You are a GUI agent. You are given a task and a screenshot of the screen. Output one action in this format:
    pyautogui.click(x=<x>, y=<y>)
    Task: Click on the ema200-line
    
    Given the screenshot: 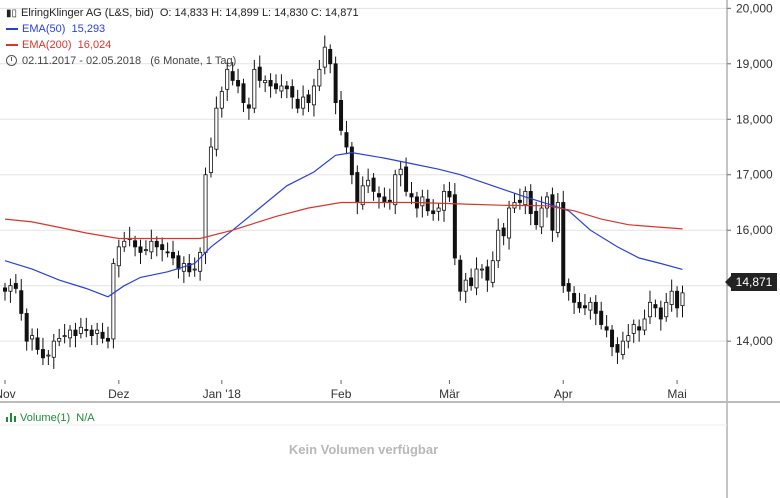 What is the action you would take?
    pyautogui.click(x=343, y=220)
    